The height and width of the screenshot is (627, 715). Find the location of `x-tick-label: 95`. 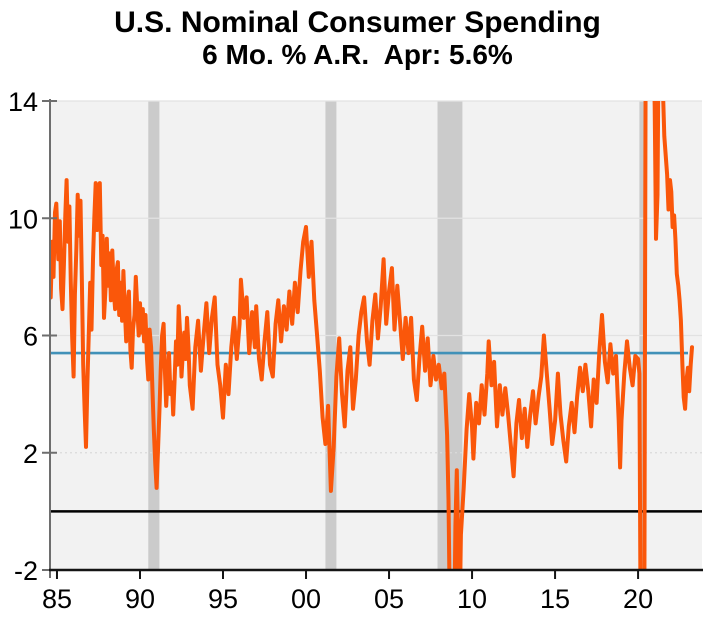

x-tick-label: 95 is located at coordinates (223, 599).